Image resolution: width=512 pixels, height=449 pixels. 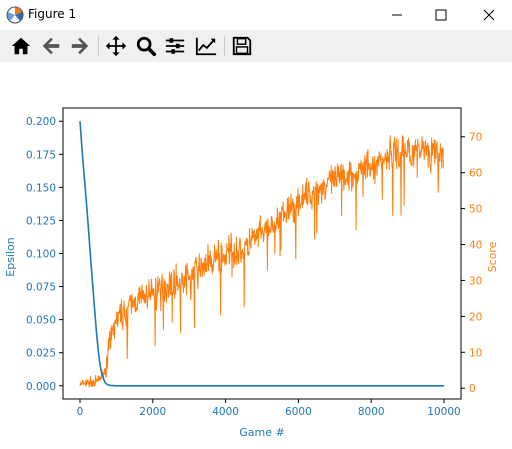 I want to click on minimize-icon, so click(x=397, y=15).